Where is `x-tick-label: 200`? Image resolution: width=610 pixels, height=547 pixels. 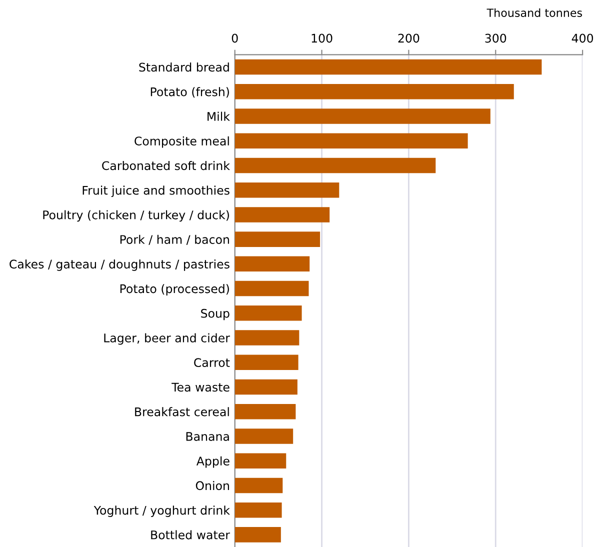 x-tick-label: 200 is located at coordinates (409, 38).